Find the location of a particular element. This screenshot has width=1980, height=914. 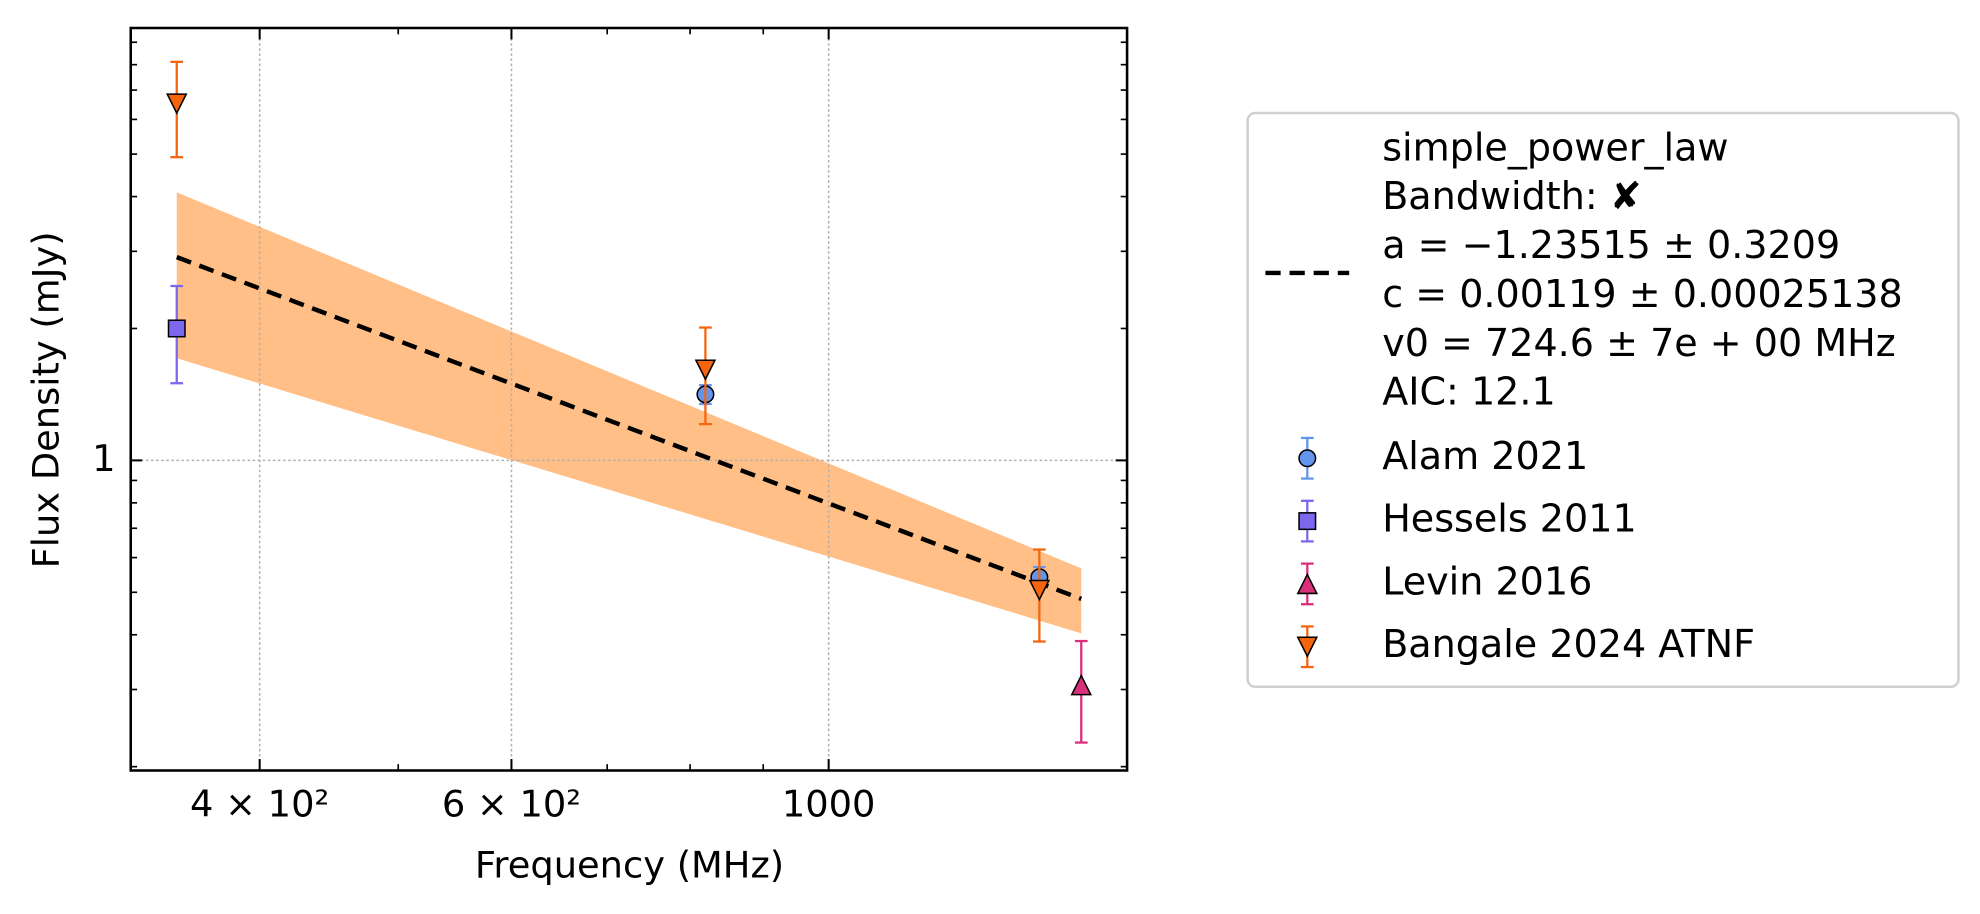

x-tick-label: 6 × 10² is located at coordinates (511, 804).